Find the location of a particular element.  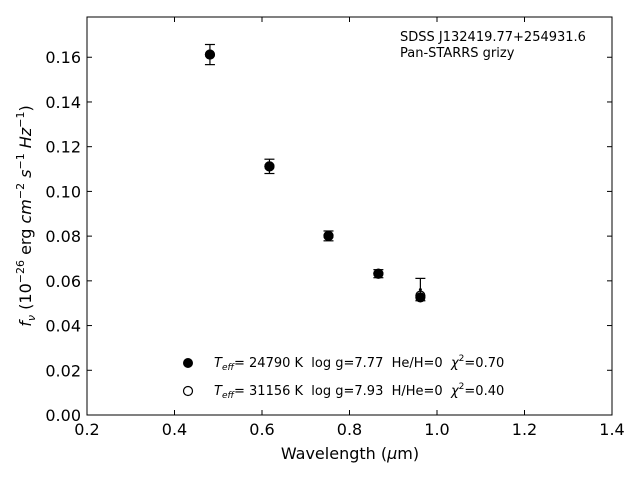

x-tick-label: 0.2 is located at coordinates (86, 429).